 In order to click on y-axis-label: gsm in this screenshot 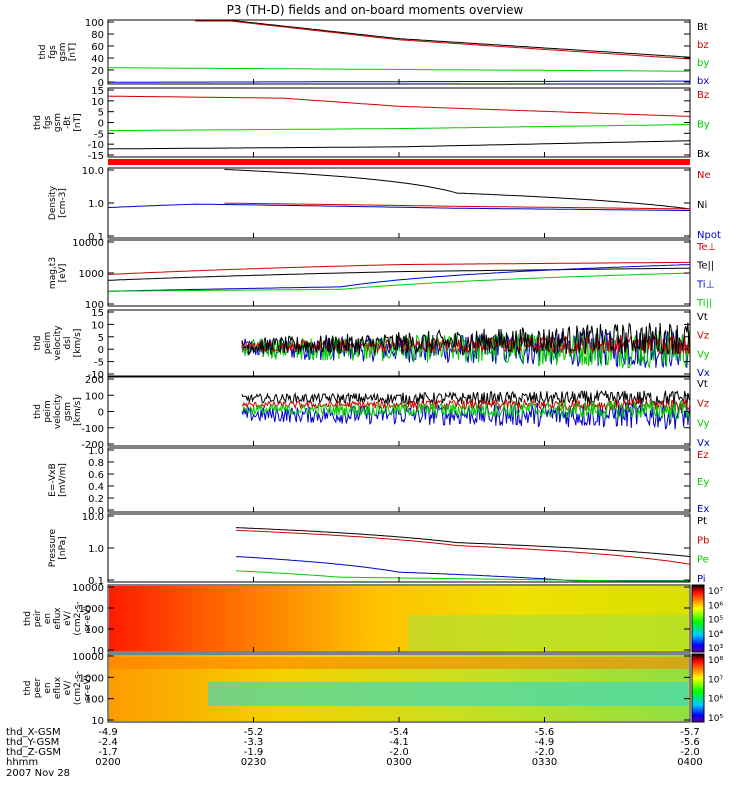, I will do `click(68, 411)`.